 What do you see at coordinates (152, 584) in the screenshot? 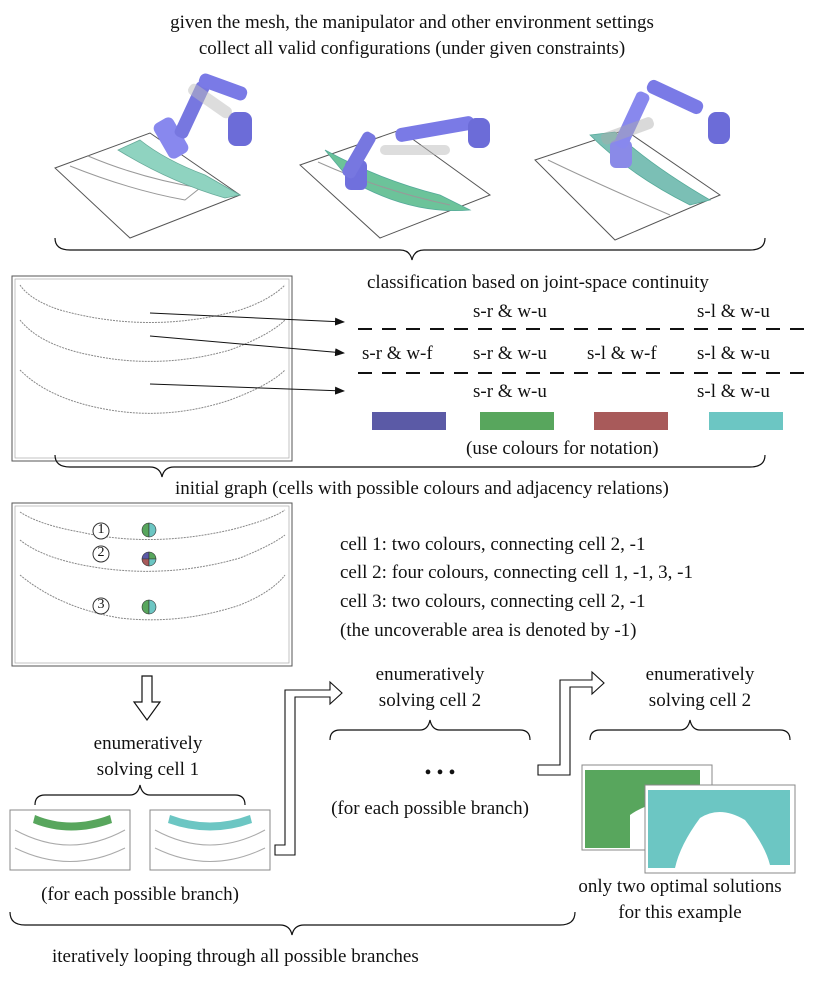
I see `mesh-panel-graph` at bounding box center [152, 584].